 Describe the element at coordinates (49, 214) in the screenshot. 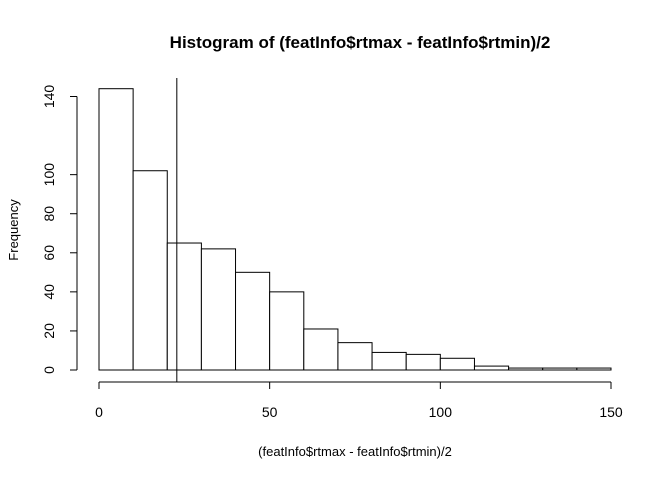

I see `y-tick-label: 80` at that location.